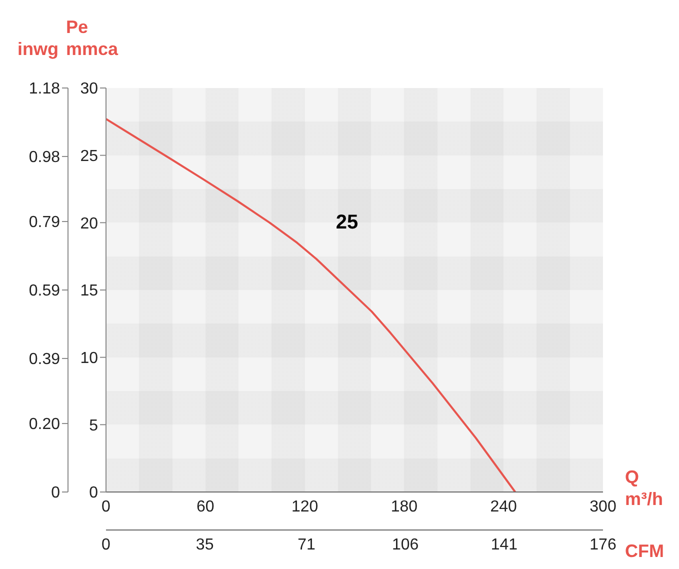 The height and width of the screenshot is (569, 679). What do you see at coordinates (504, 507) in the screenshot?
I see `x-tick-label: 240` at bounding box center [504, 507].